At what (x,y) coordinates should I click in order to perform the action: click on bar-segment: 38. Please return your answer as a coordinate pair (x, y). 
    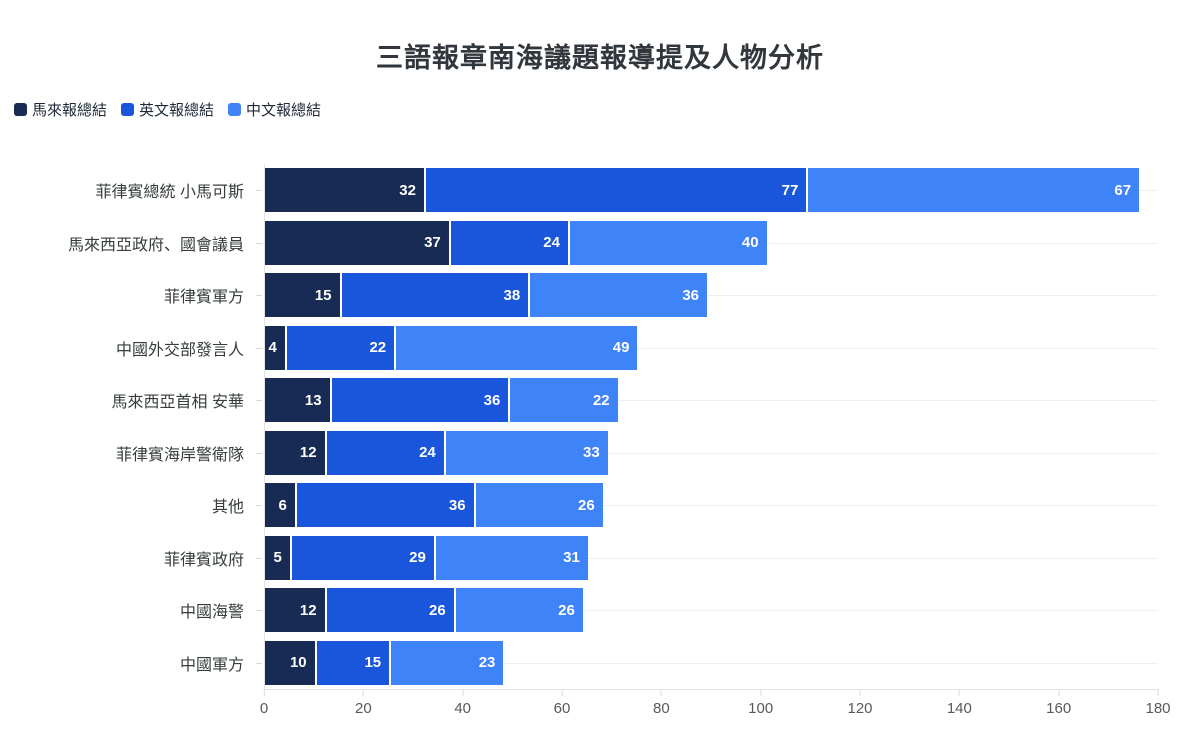
    Looking at the image, I should click on (434, 295).